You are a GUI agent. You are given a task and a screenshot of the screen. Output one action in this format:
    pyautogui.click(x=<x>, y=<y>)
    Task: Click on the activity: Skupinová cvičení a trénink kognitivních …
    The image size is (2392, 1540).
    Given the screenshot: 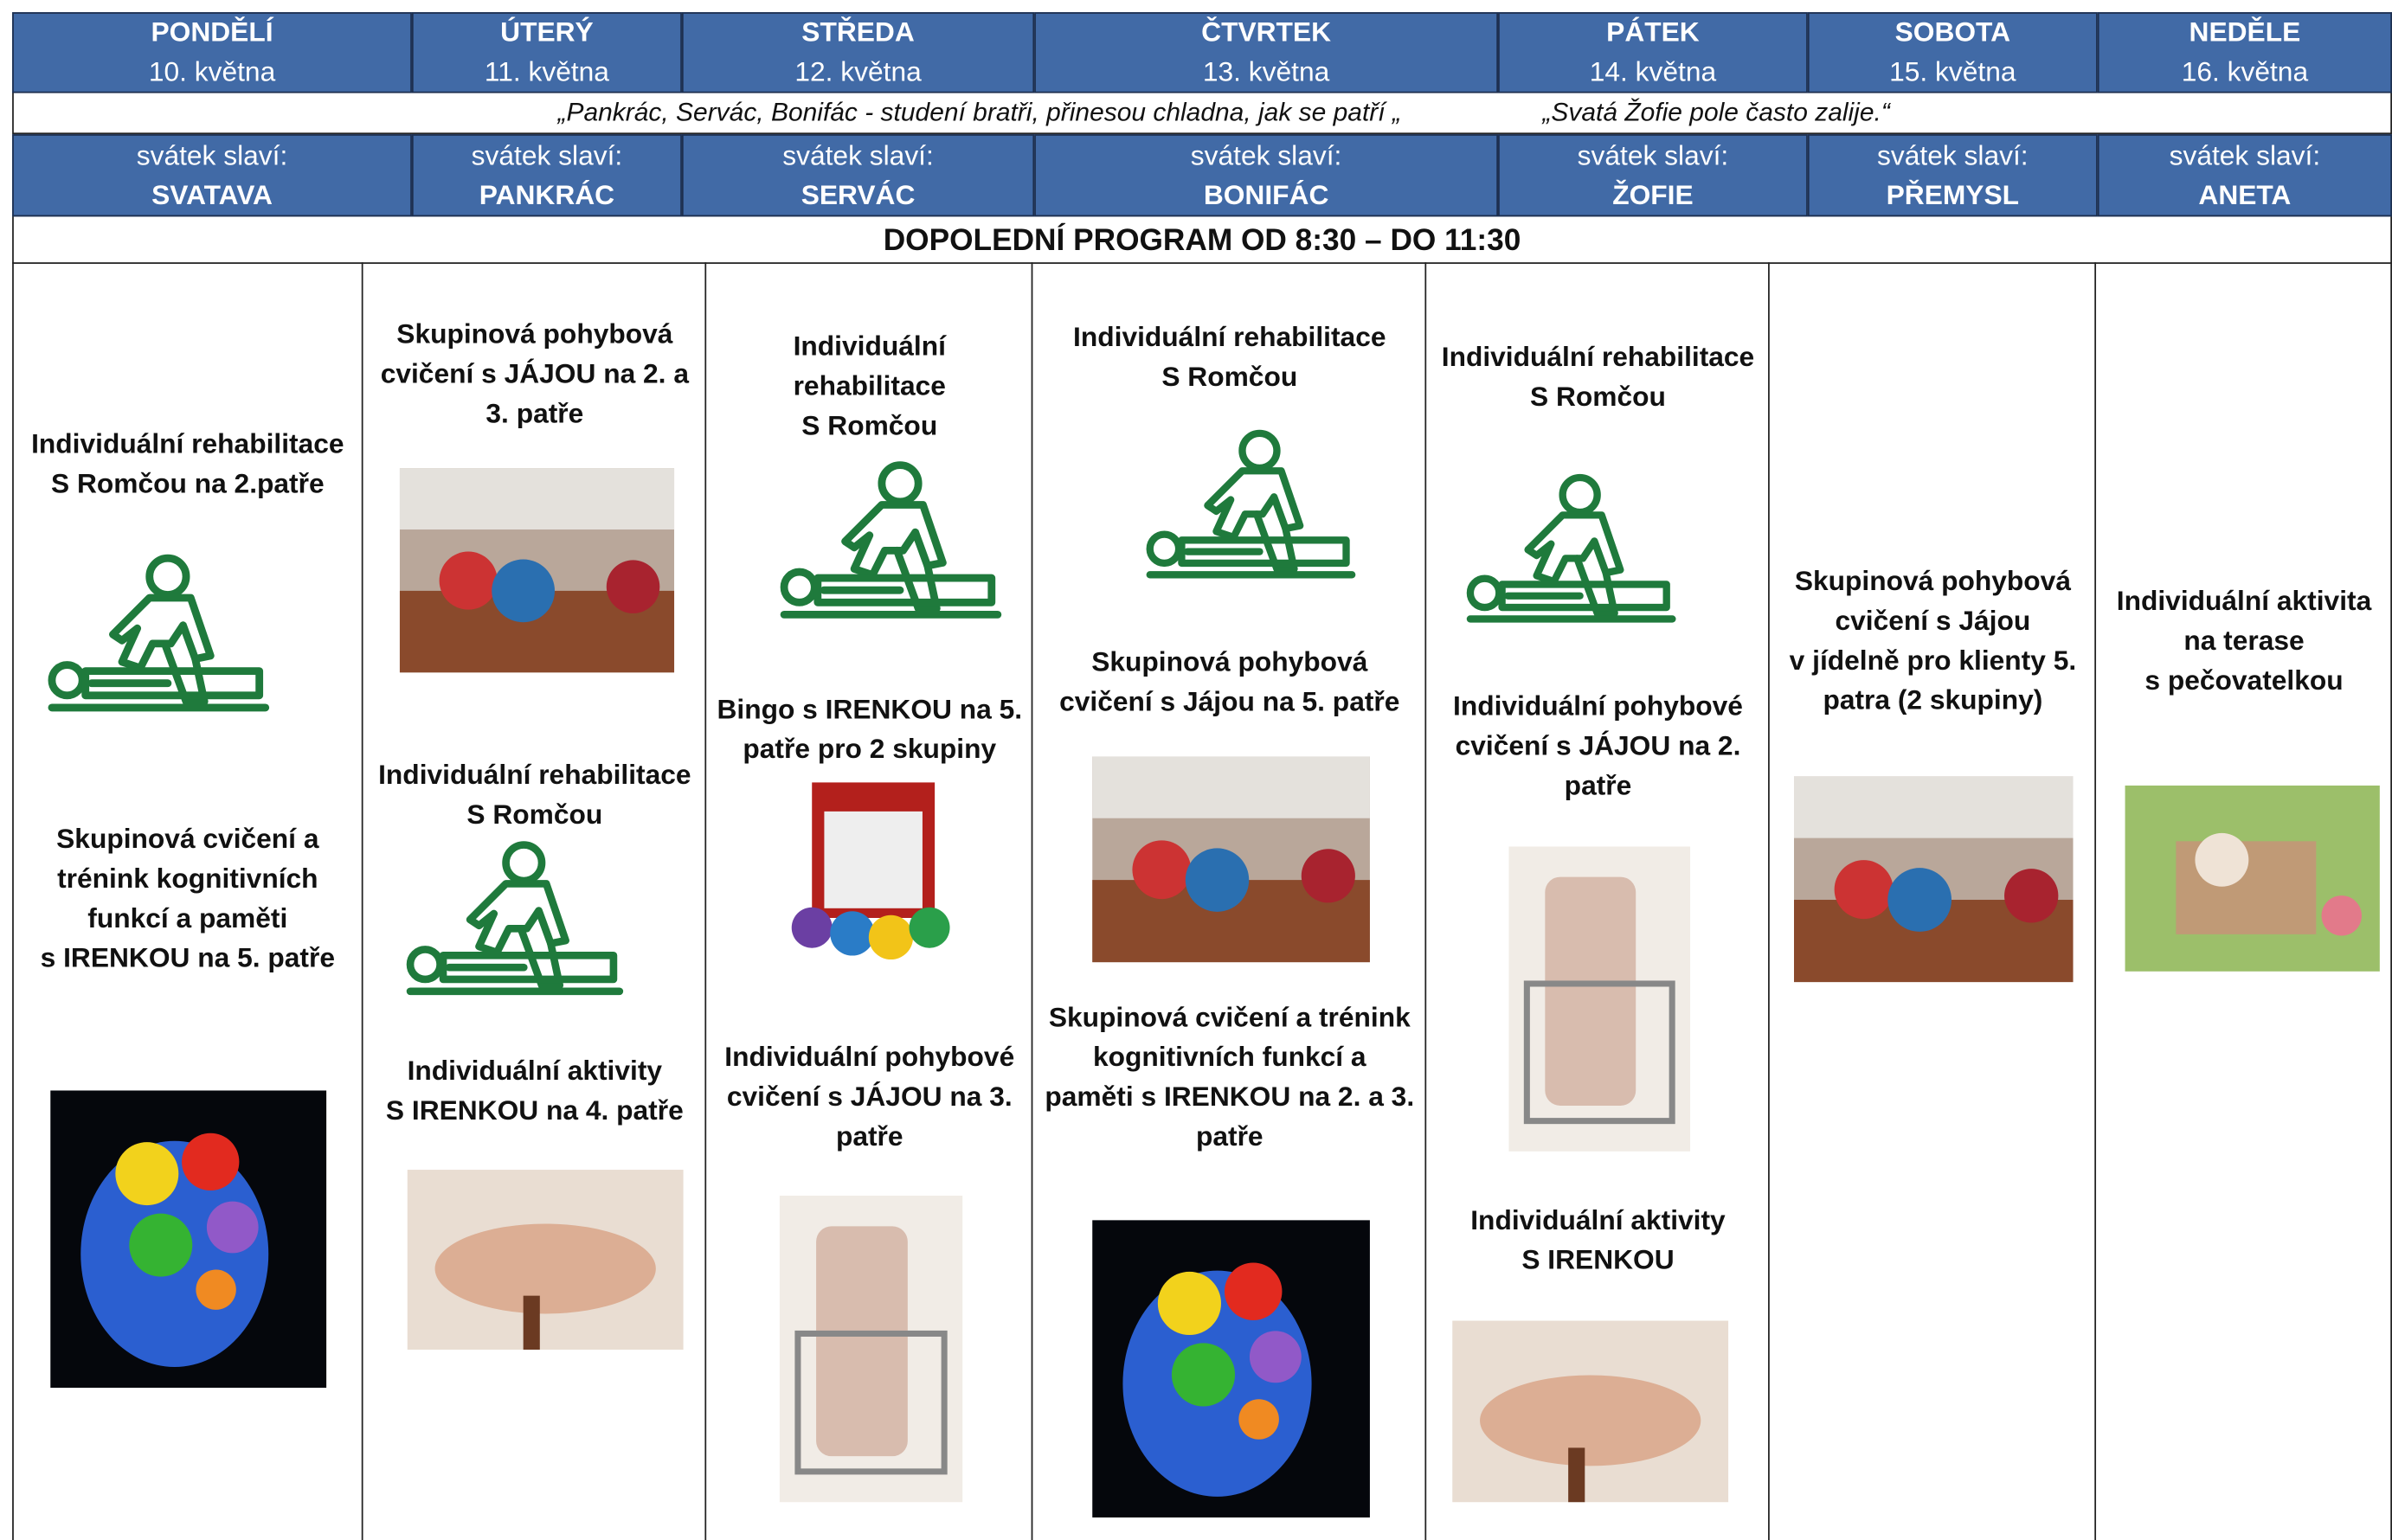 What is the action you would take?
    pyautogui.click(x=1229, y=1077)
    